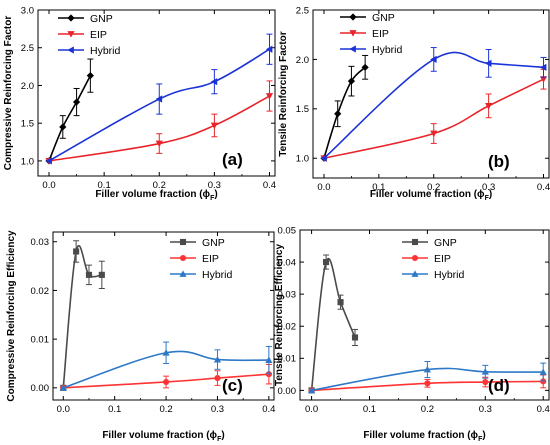 Image resolution: width=550 pixels, height=445 pixels. Describe the element at coordinates (287, 295) in the screenshot. I see `y-tick-label: 0.03` at that location.